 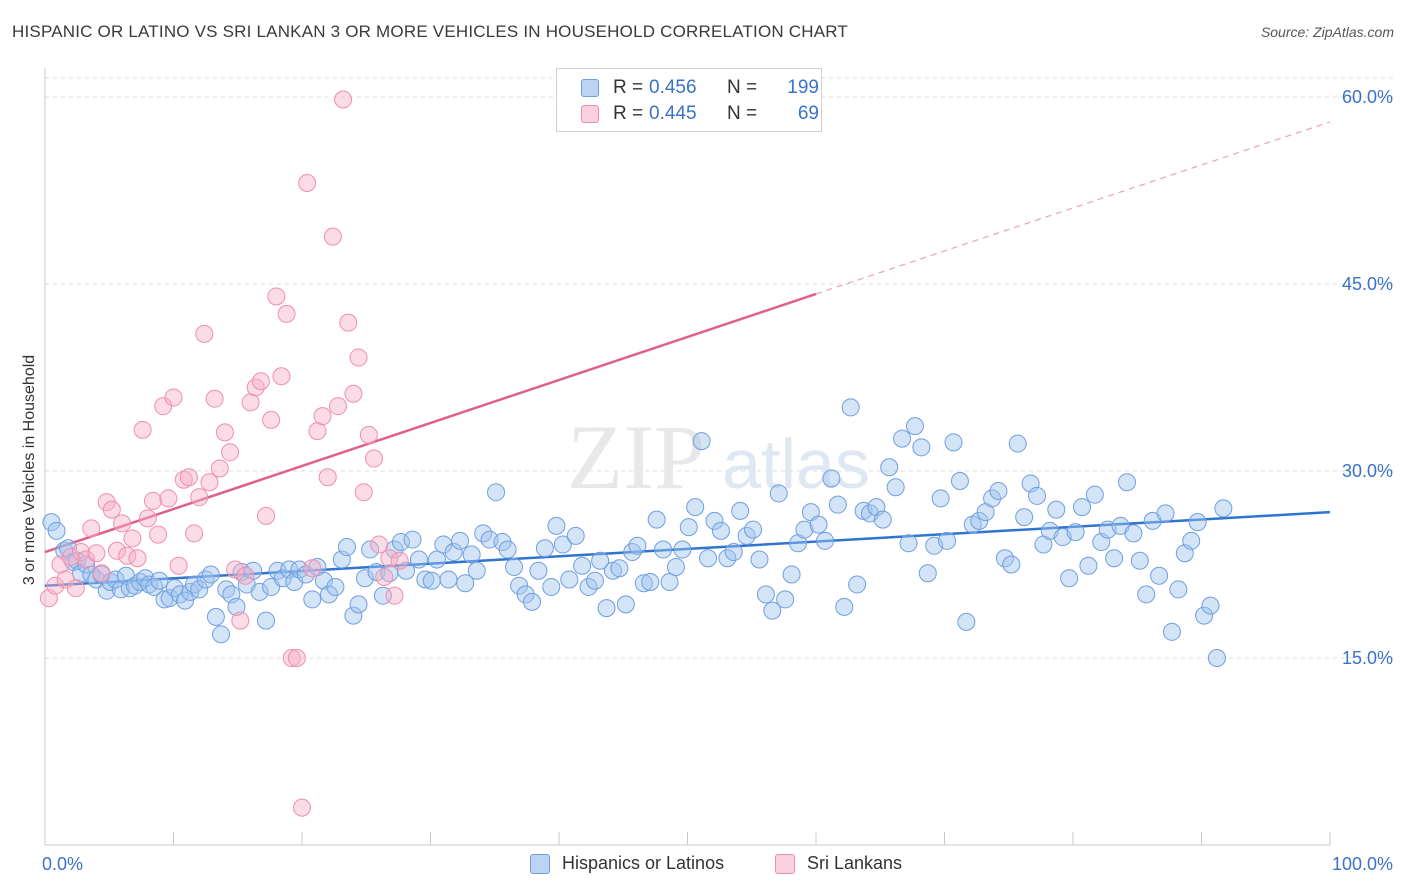 What do you see at coordinates (628, 87) in the screenshot?
I see `r-label: R =` at bounding box center [628, 87].